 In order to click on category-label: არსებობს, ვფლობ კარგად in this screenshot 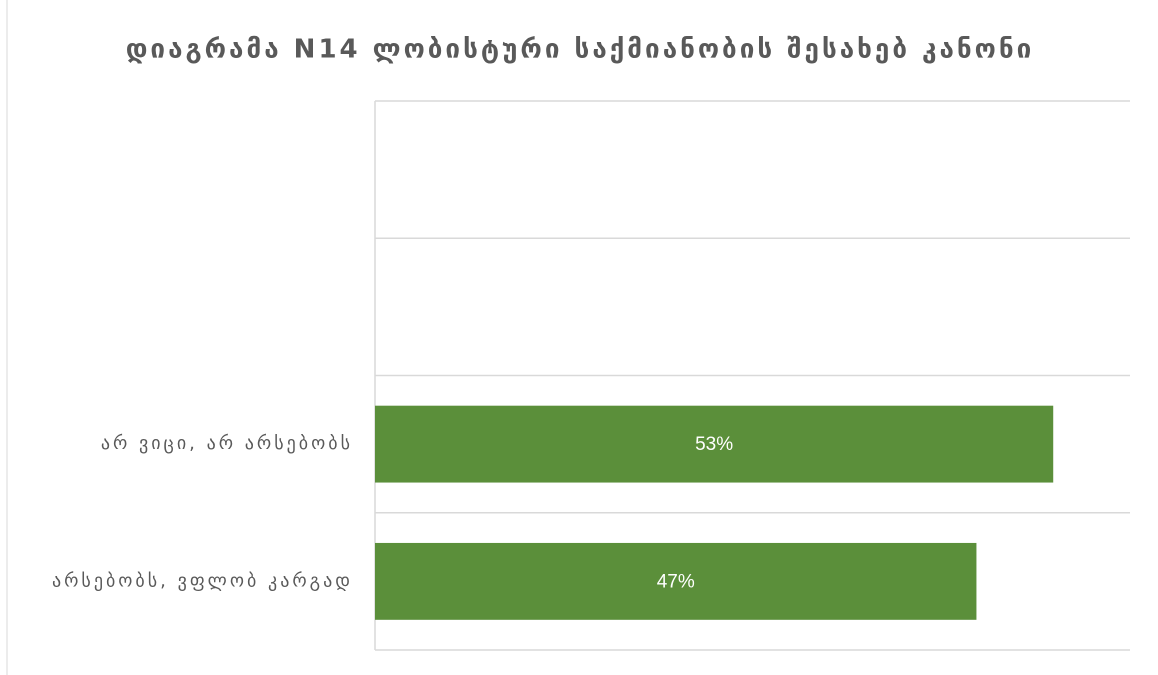, I will do `click(202, 580)`.